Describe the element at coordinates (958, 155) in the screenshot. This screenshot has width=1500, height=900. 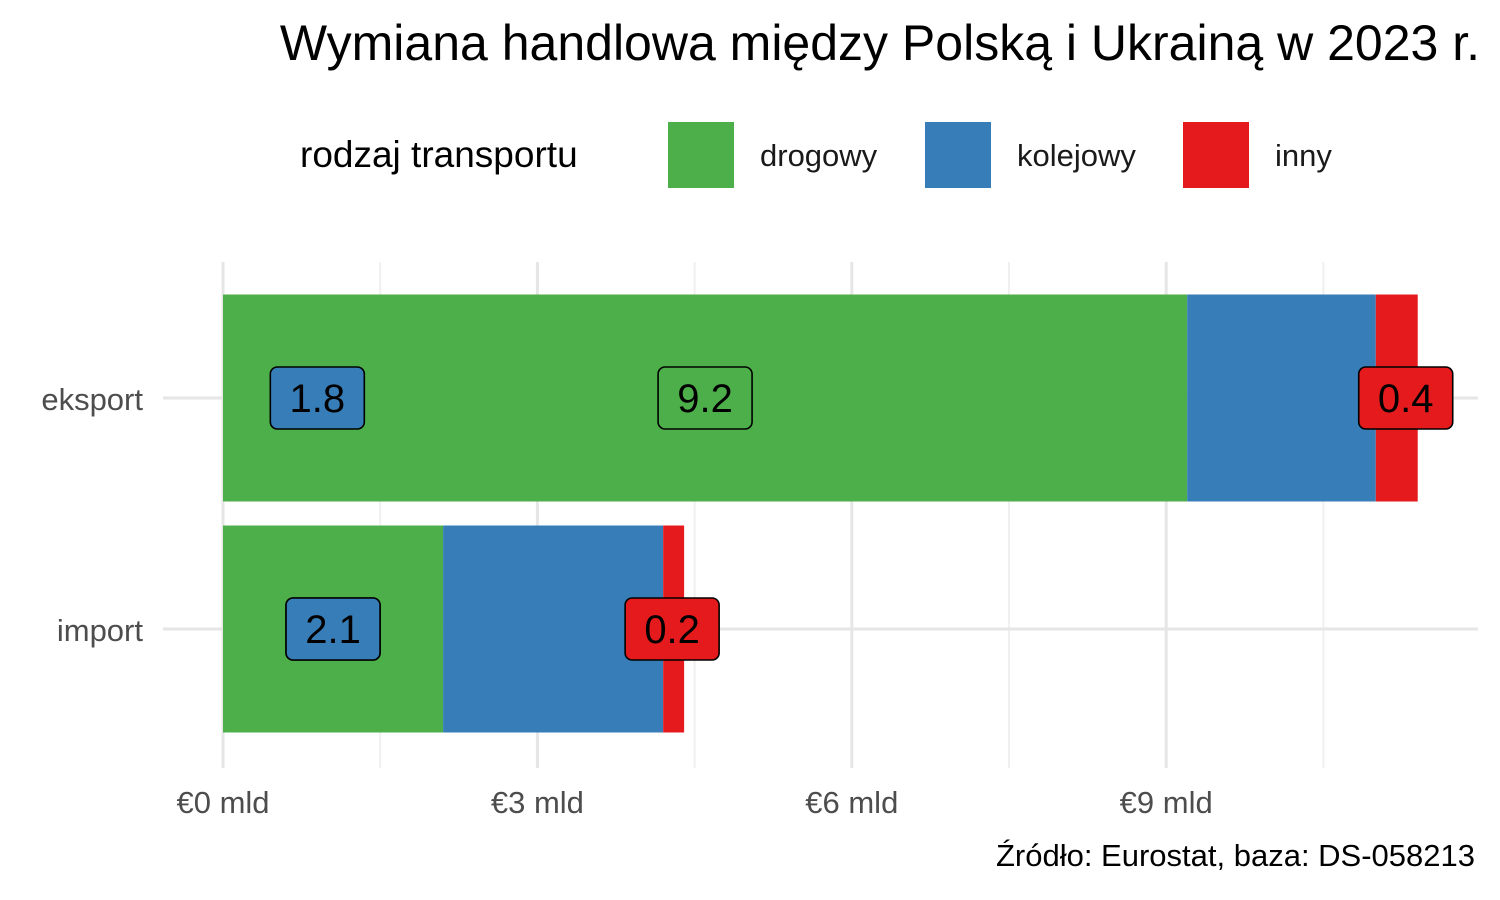
I see `legend-swatch-kolejowy` at that location.